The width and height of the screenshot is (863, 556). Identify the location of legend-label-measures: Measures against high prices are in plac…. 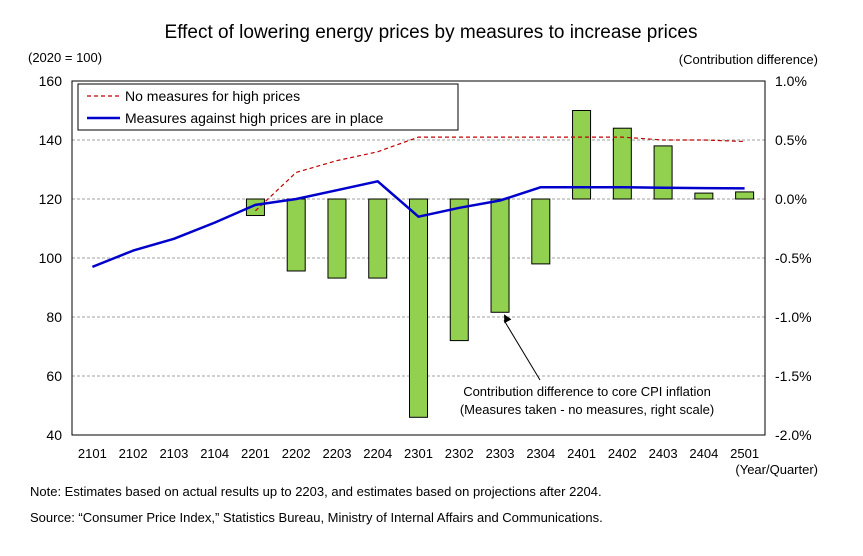
(254, 118).